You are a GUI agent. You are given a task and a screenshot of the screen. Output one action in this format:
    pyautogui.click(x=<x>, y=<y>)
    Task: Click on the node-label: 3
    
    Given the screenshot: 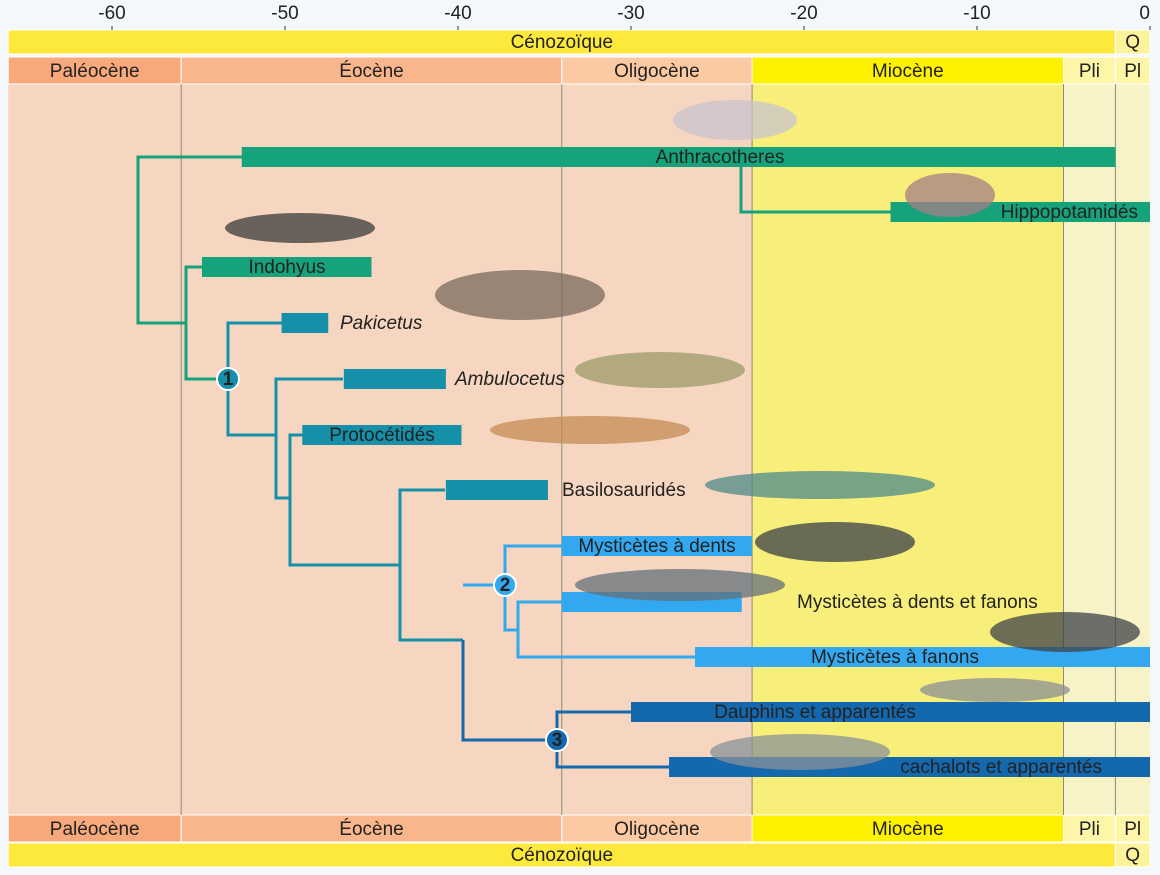 What is the action you would take?
    pyautogui.click(x=557, y=740)
    